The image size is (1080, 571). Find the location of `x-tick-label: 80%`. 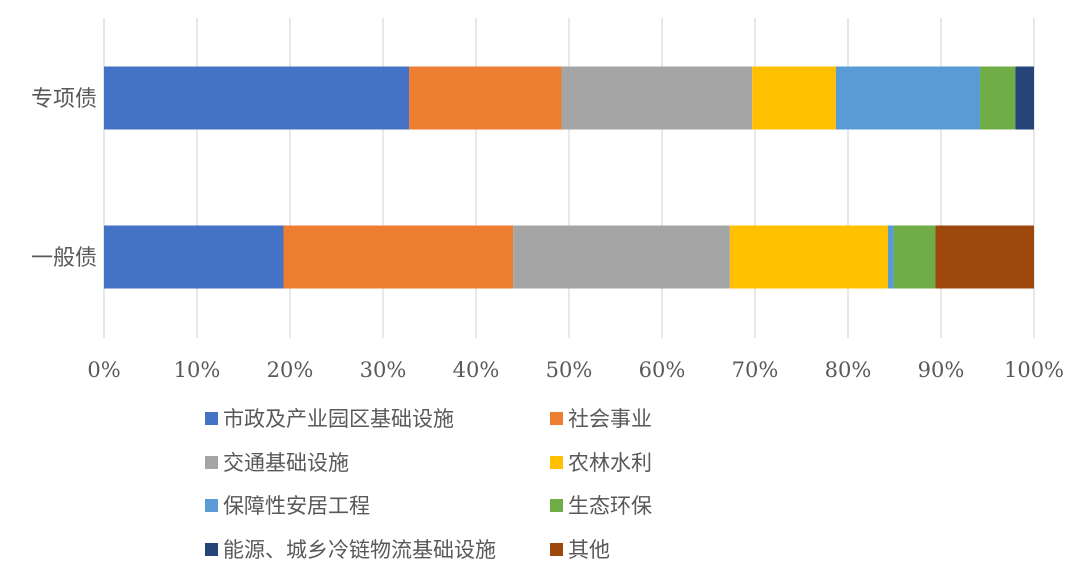

x-tick-label: 80% is located at coordinates (848, 370).